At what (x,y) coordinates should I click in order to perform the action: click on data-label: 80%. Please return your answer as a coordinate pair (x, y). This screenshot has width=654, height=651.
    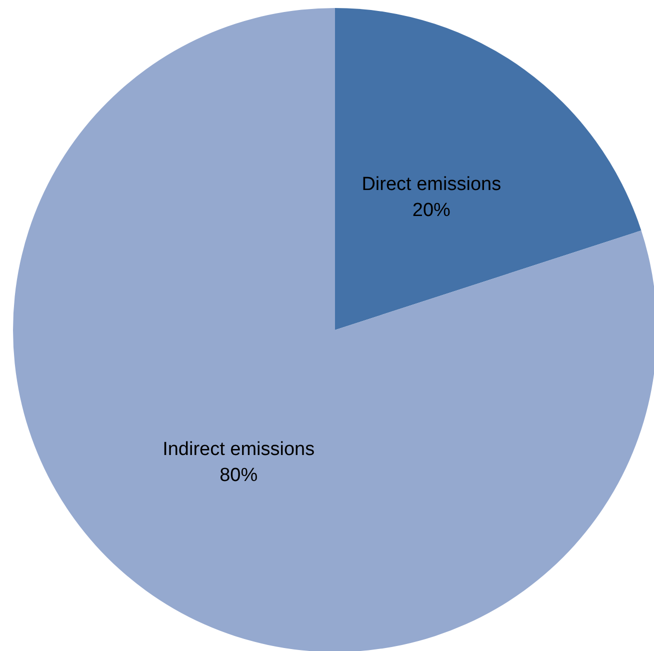
    Looking at the image, I should click on (239, 475).